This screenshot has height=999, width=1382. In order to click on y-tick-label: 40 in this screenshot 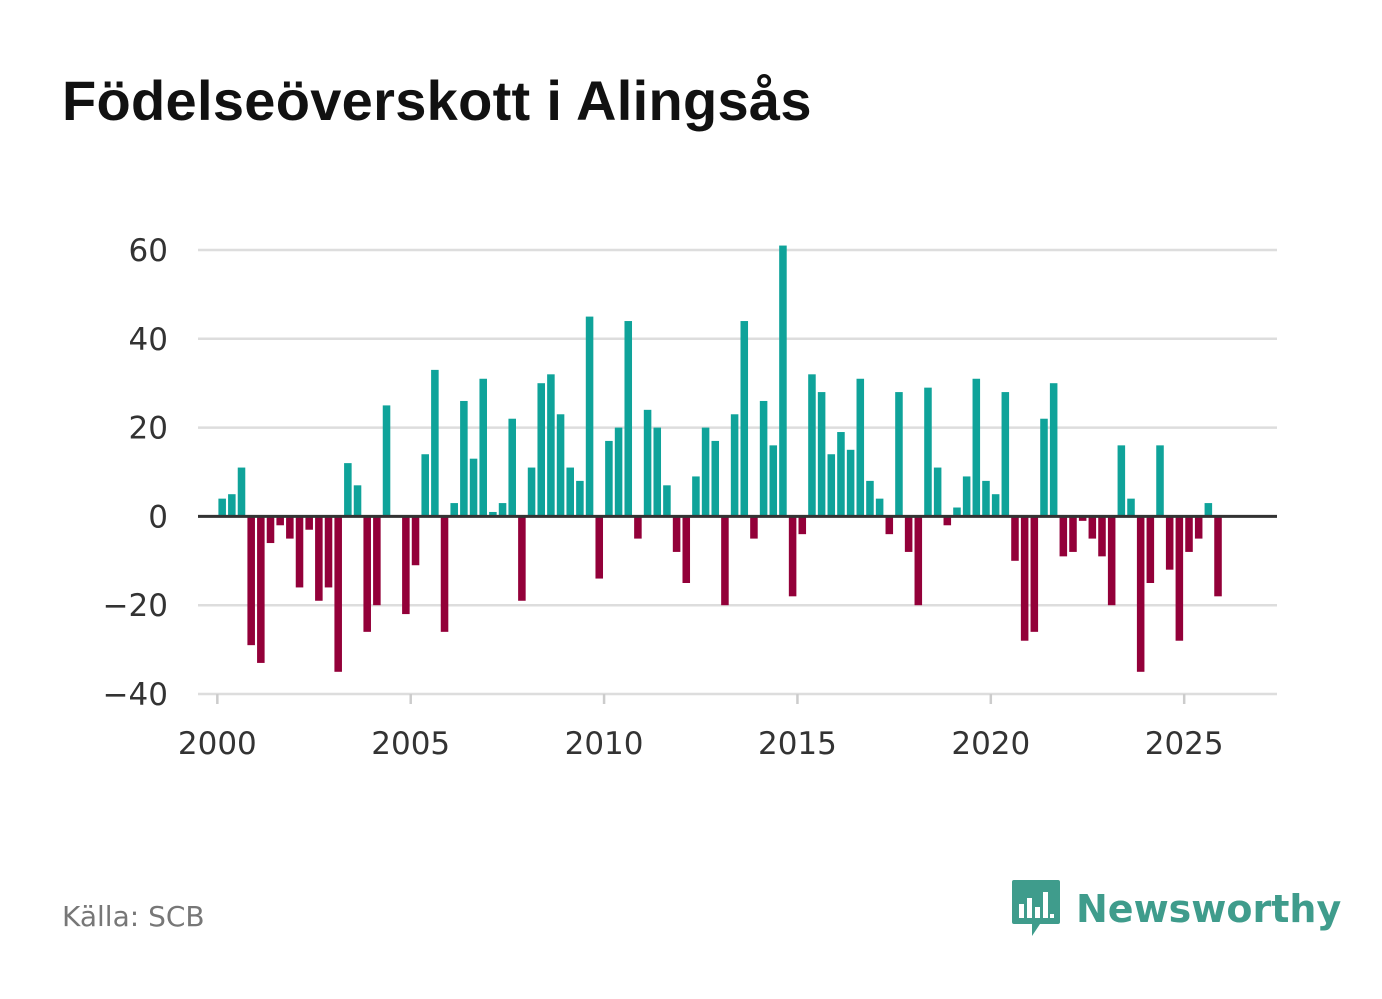, I will do `click(148, 340)`.